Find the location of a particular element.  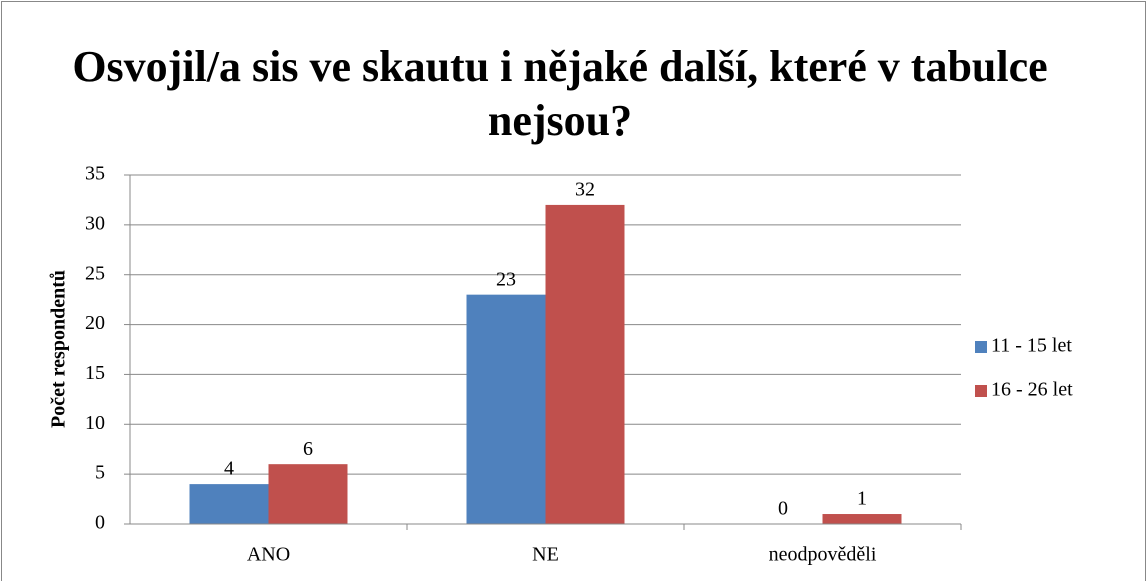

x-tick-label: neodpověděli is located at coordinates (823, 555).